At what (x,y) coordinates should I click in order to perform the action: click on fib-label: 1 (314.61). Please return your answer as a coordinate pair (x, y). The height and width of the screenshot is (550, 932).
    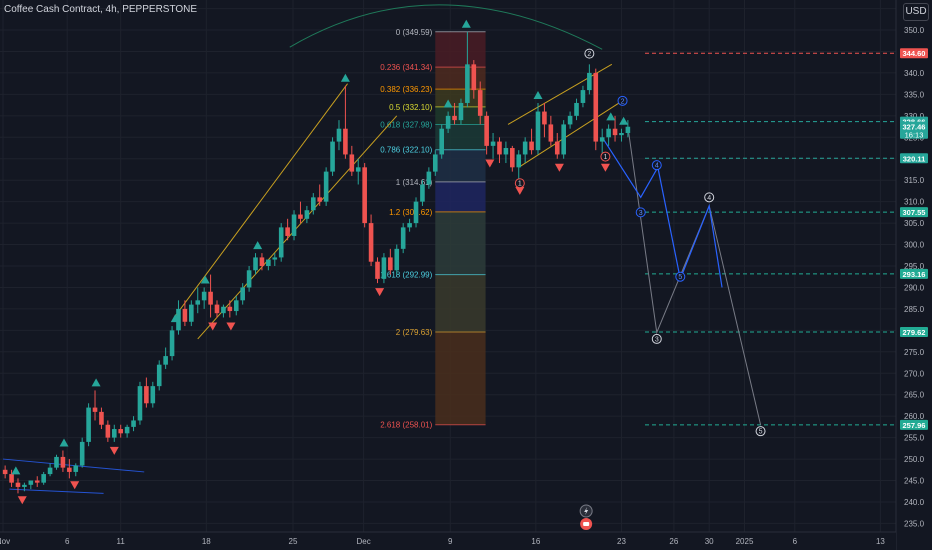
    Looking at the image, I should click on (414, 182).